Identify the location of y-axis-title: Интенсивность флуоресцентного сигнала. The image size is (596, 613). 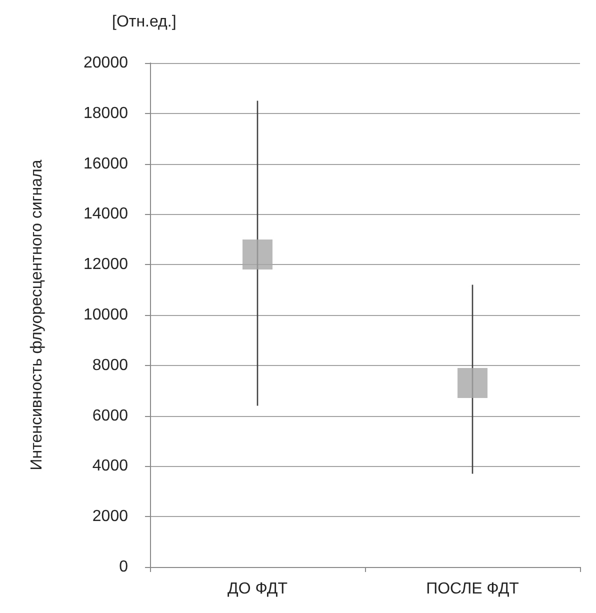
(37, 315).